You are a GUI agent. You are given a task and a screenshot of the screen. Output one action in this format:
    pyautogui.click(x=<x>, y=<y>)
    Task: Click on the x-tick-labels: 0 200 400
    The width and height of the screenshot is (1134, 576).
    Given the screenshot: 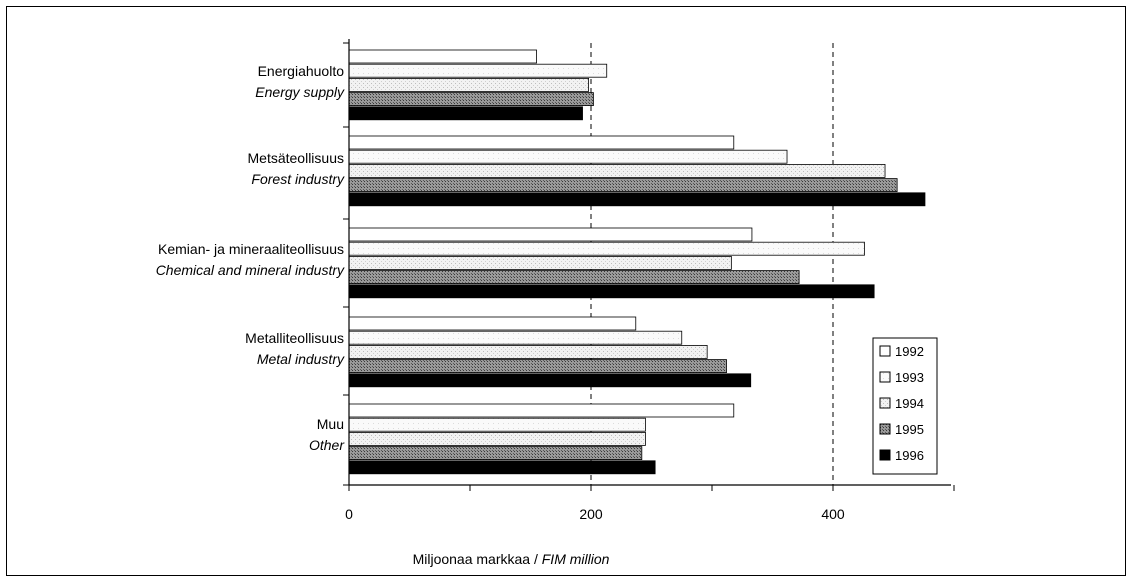 What is the action you would take?
    pyautogui.click(x=595, y=514)
    